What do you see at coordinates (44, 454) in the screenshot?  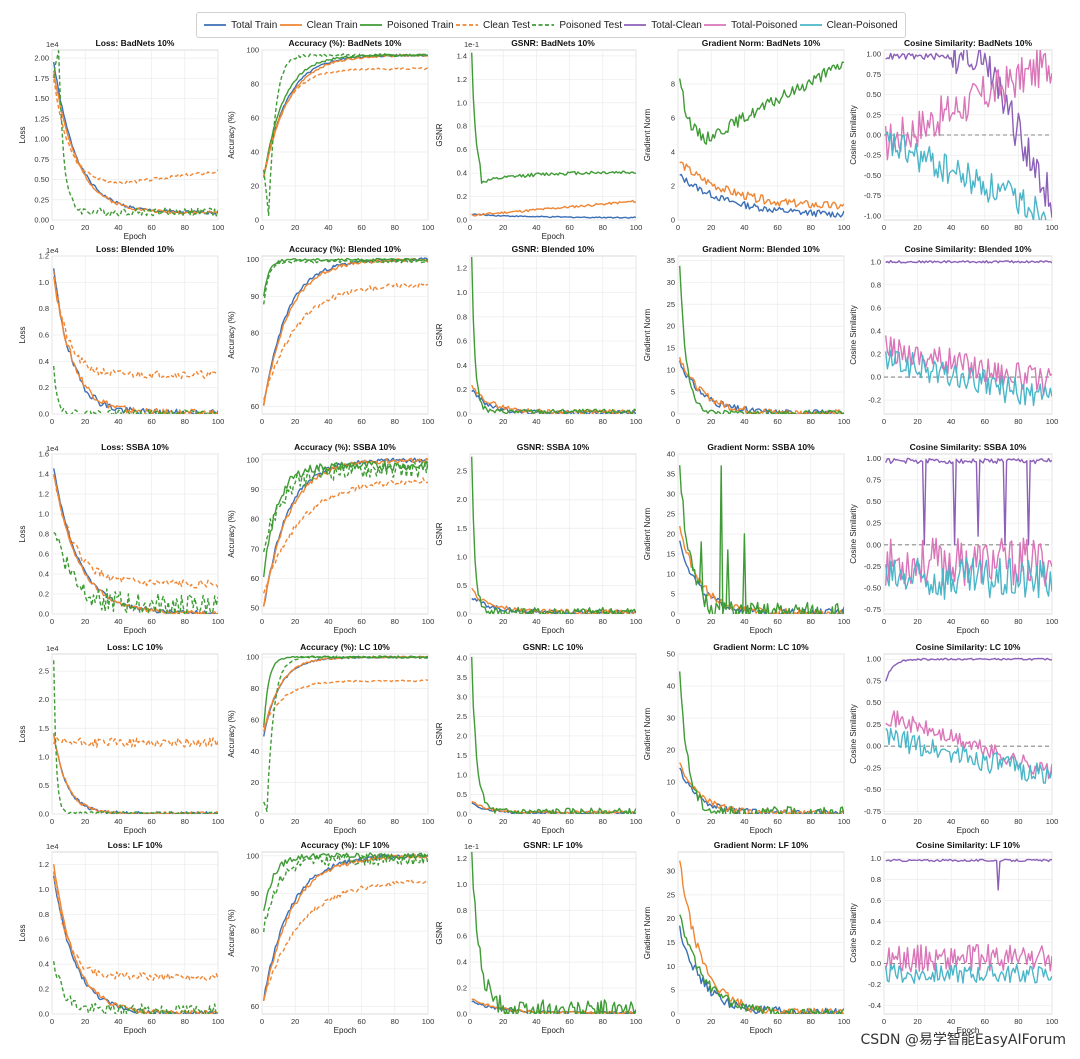 I see `y-tick-label: 1.6` at bounding box center [44, 454].